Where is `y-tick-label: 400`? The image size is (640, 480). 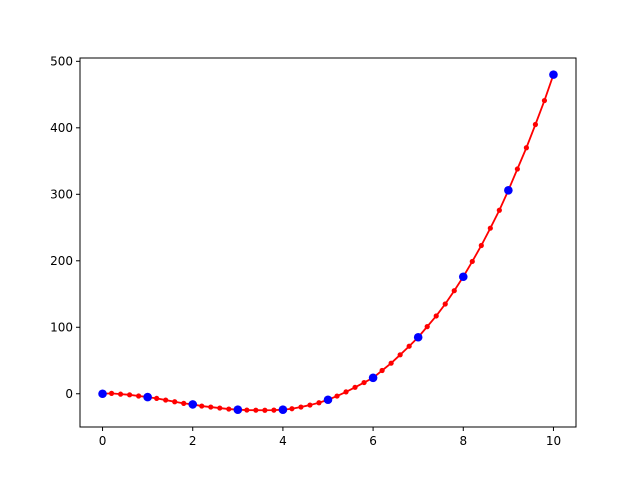
y-tick-label: 400 is located at coordinates (61, 128).